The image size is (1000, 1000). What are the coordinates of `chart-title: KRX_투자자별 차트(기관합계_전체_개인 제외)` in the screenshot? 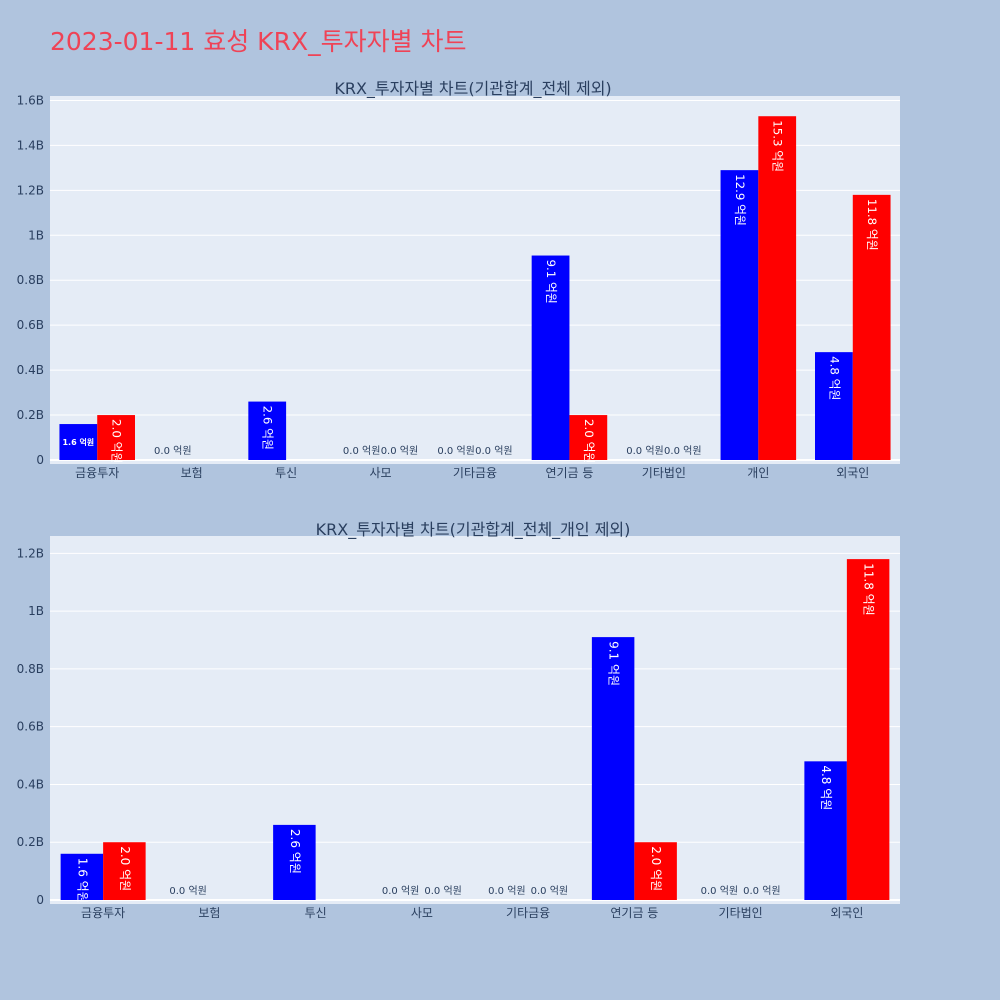 It's located at (473, 530).